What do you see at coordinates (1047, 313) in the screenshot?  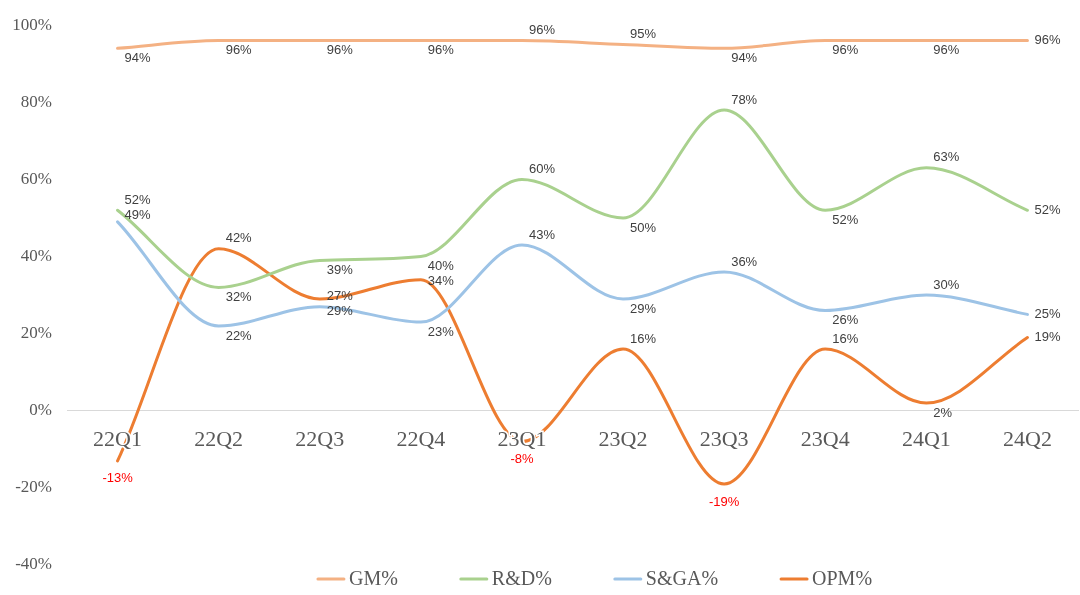 I see `data-label: 25%` at bounding box center [1047, 313].